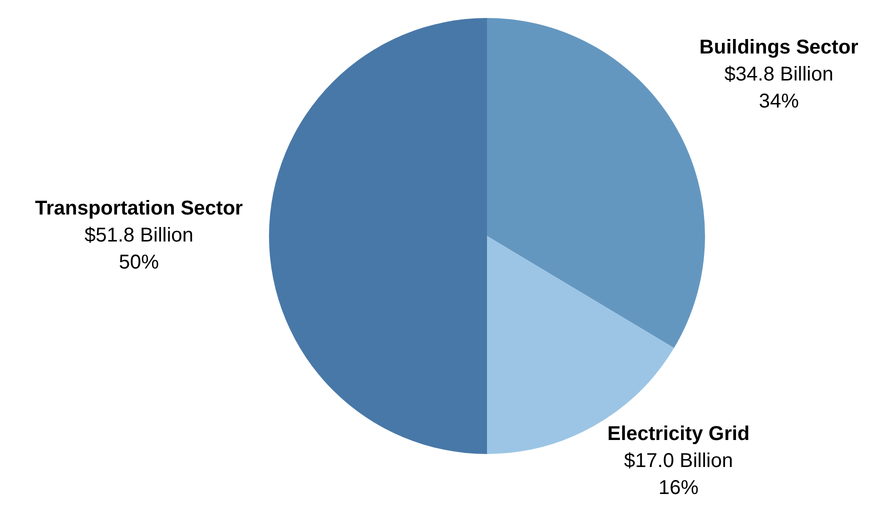 The image size is (877, 506). I want to click on data-label: $34.8 Billion 34%, so click(779, 88).